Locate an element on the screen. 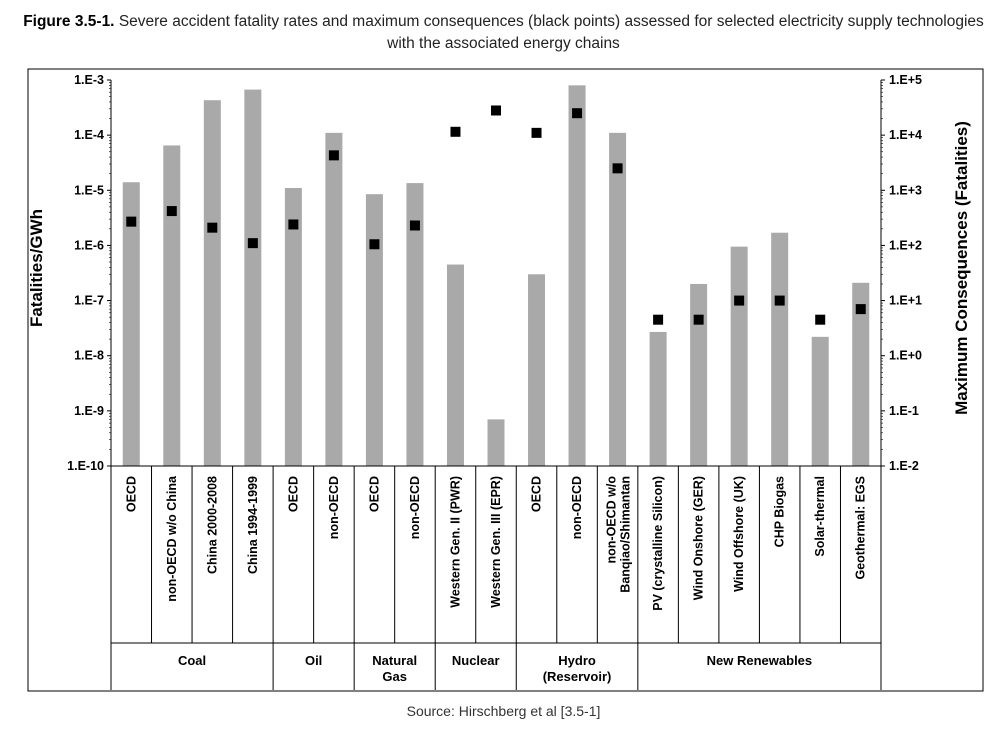  y-tick-label: 1.E-8 is located at coordinates (89, 356).